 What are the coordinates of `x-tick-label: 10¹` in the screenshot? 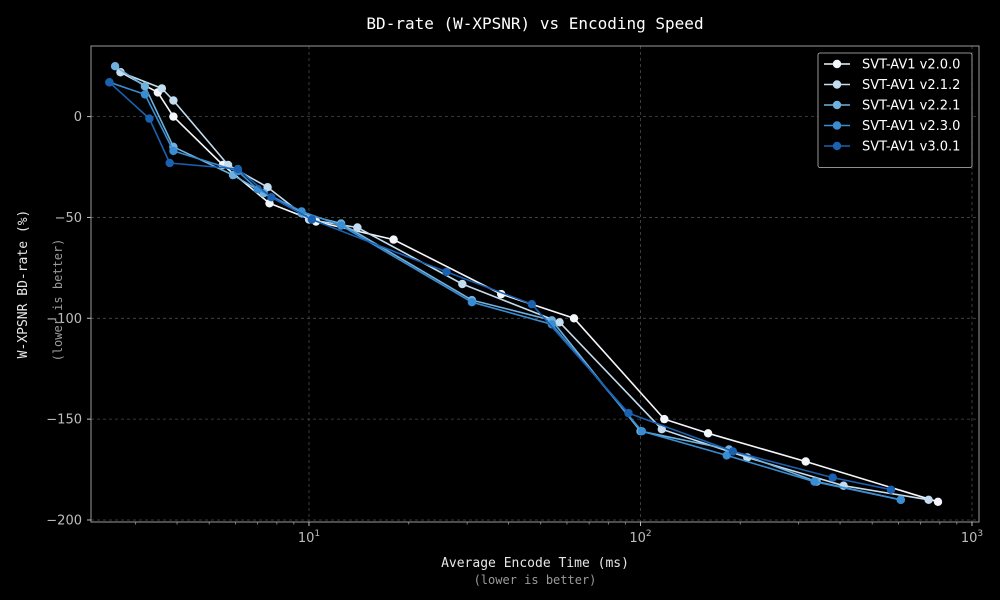 It's located at (309, 537).